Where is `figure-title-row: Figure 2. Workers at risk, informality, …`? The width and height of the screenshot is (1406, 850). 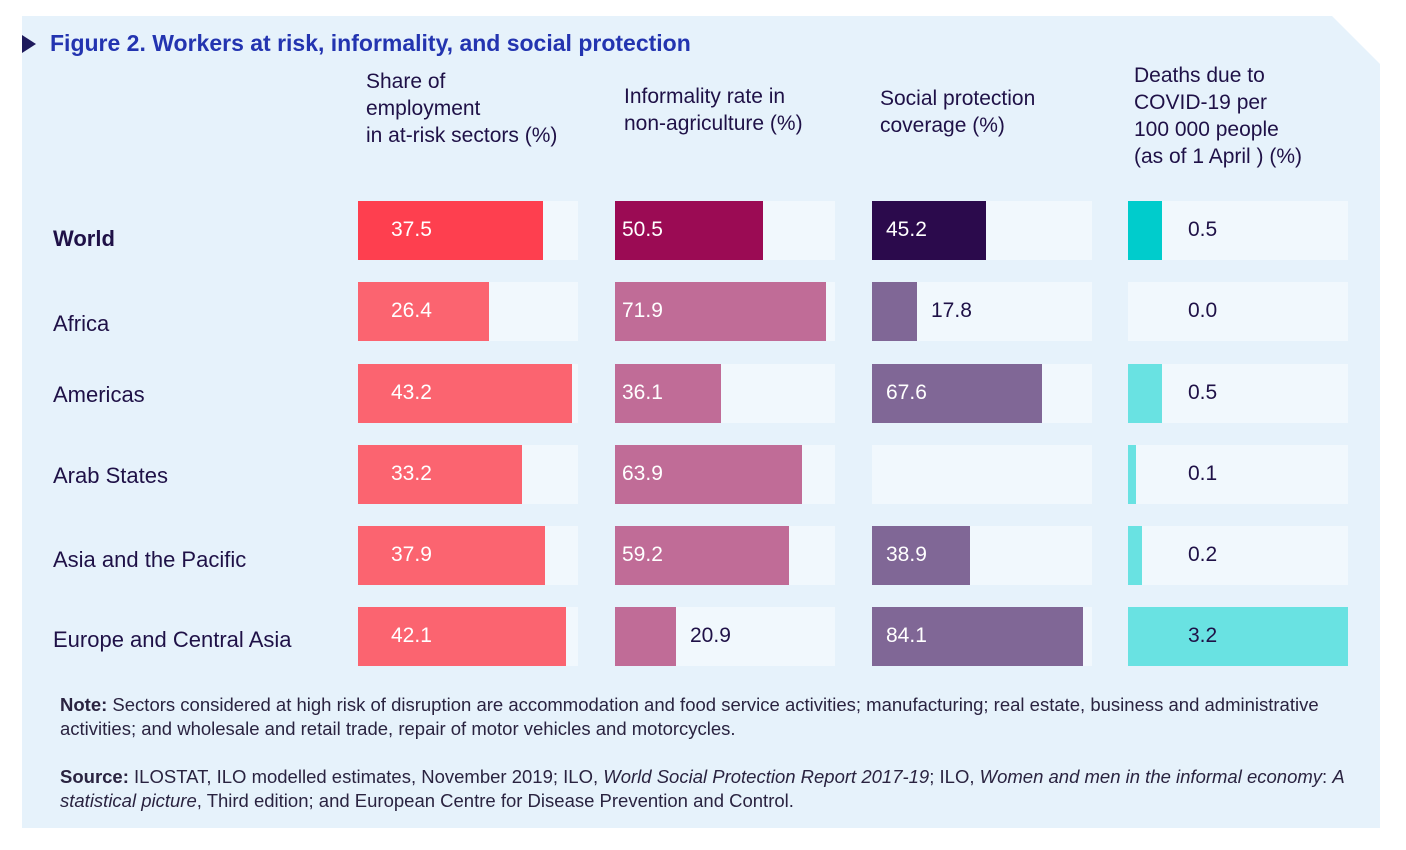 figure-title-row: Figure 2. Workers at risk, informality, … is located at coordinates (356, 43).